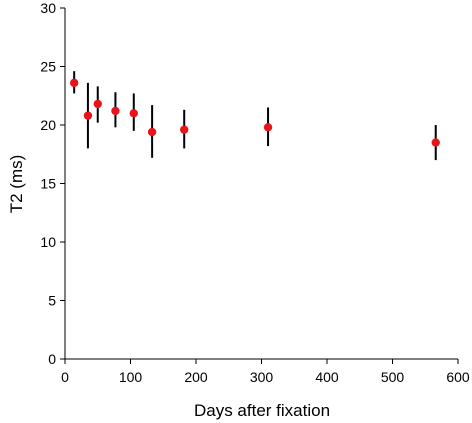  Describe the element at coordinates (16, 184) in the screenshot. I see `y-axis-label: T2 (ms)` at that location.